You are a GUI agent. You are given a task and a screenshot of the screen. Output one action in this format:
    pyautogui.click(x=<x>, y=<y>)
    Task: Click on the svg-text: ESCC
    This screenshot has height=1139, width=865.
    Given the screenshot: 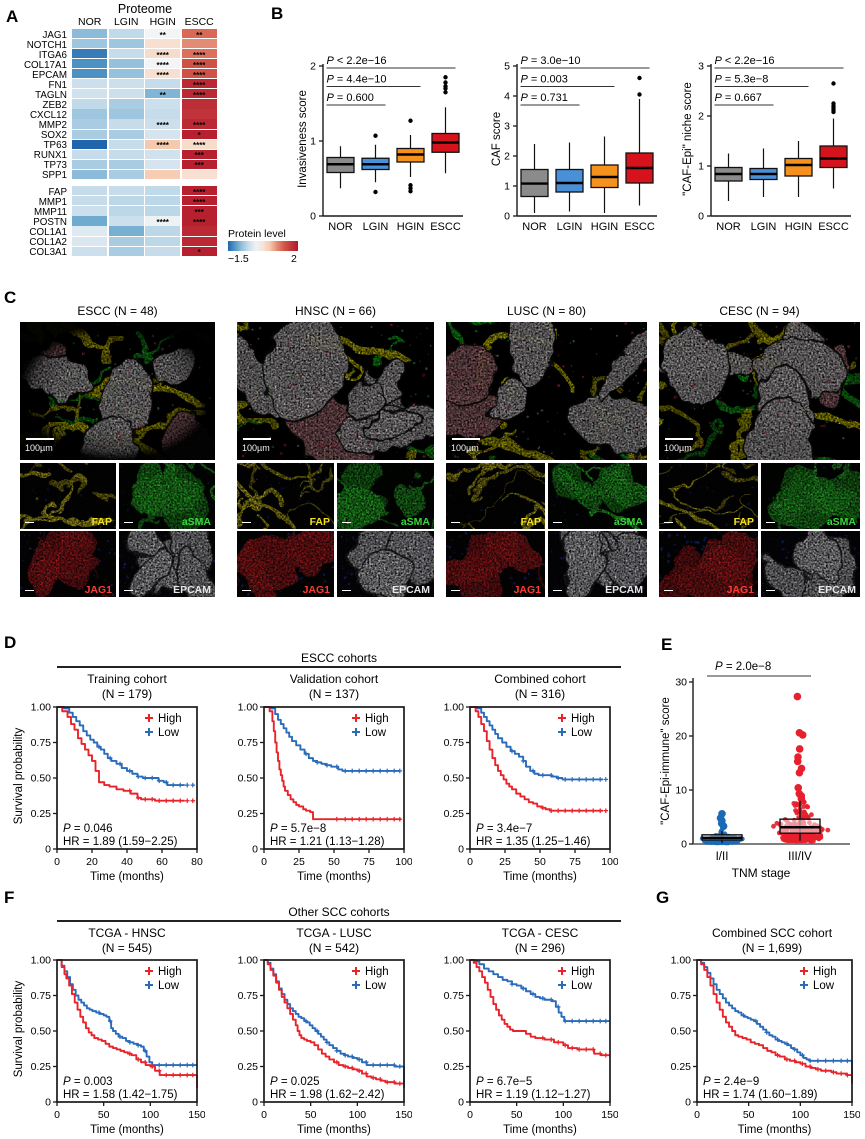 What is the action you would take?
    pyautogui.click(x=639, y=227)
    